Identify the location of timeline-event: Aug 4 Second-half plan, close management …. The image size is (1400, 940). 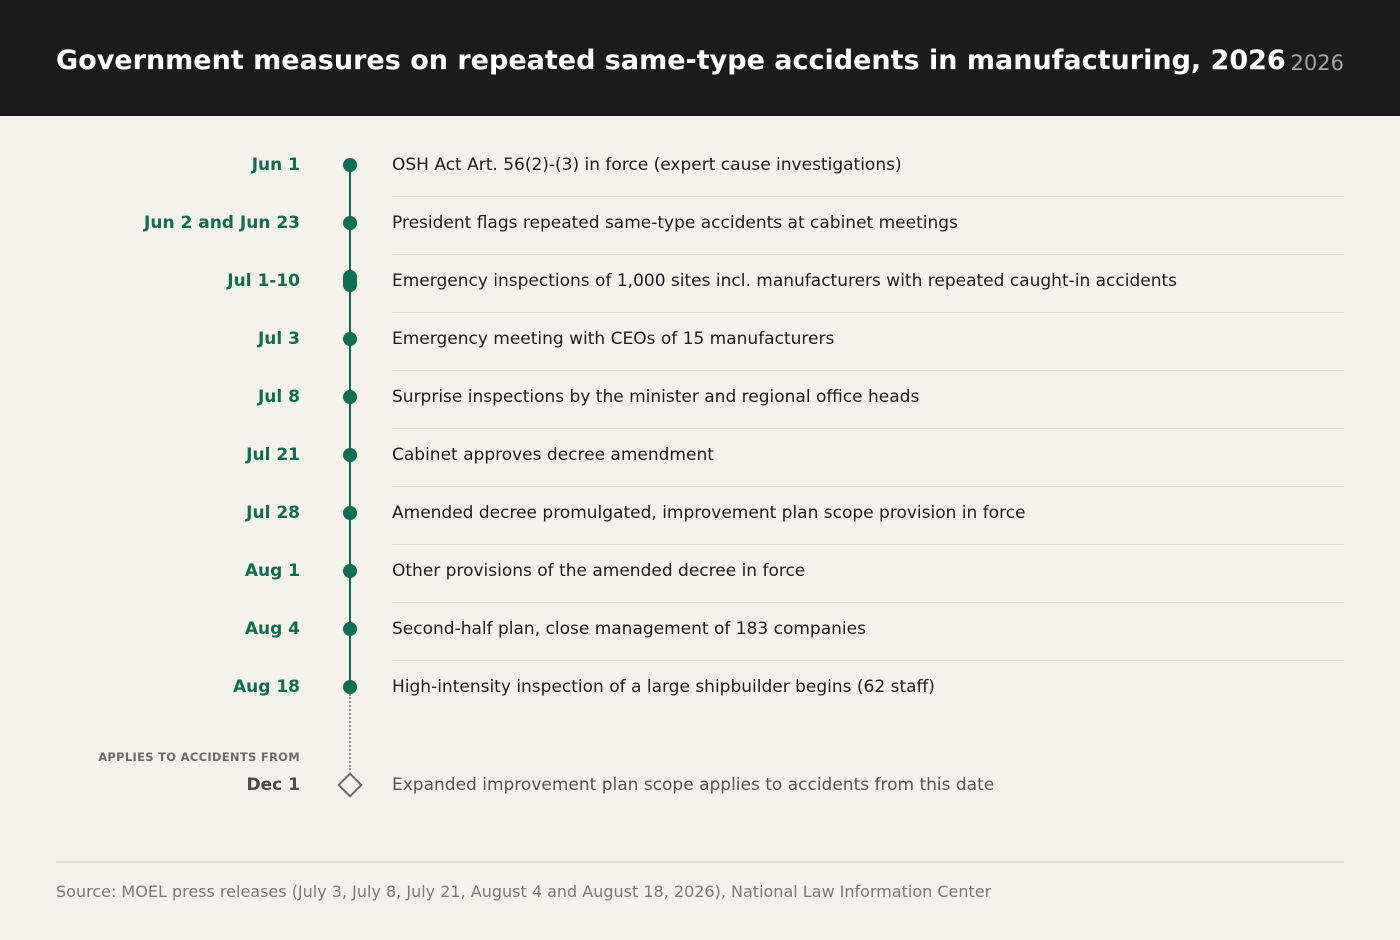
(700, 643).